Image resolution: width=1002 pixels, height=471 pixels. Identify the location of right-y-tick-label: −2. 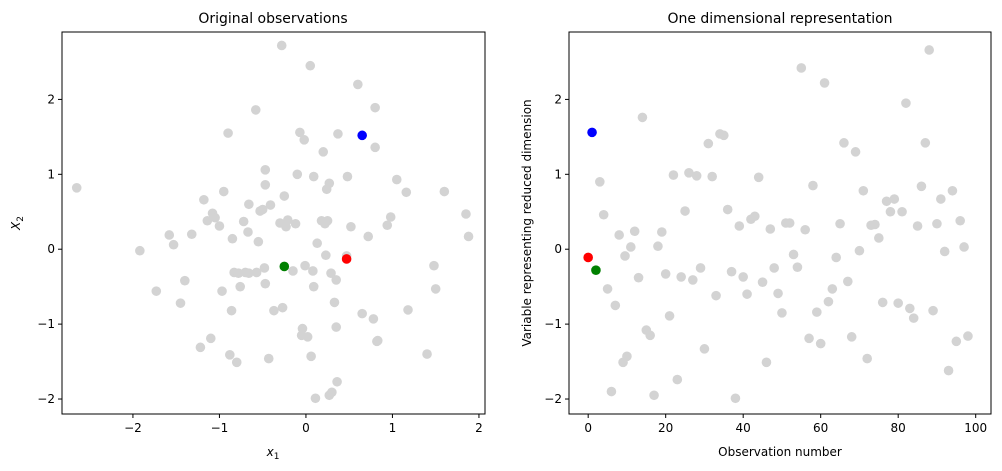
(553, 399).